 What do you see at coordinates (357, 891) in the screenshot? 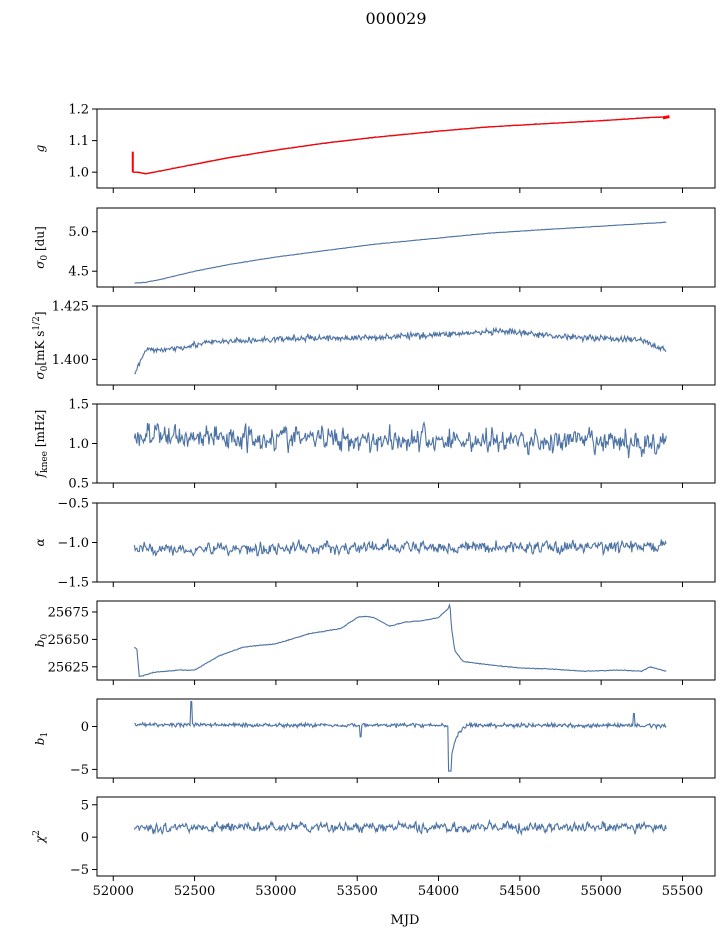
I see `x-tick-label: 53500` at bounding box center [357, 891].